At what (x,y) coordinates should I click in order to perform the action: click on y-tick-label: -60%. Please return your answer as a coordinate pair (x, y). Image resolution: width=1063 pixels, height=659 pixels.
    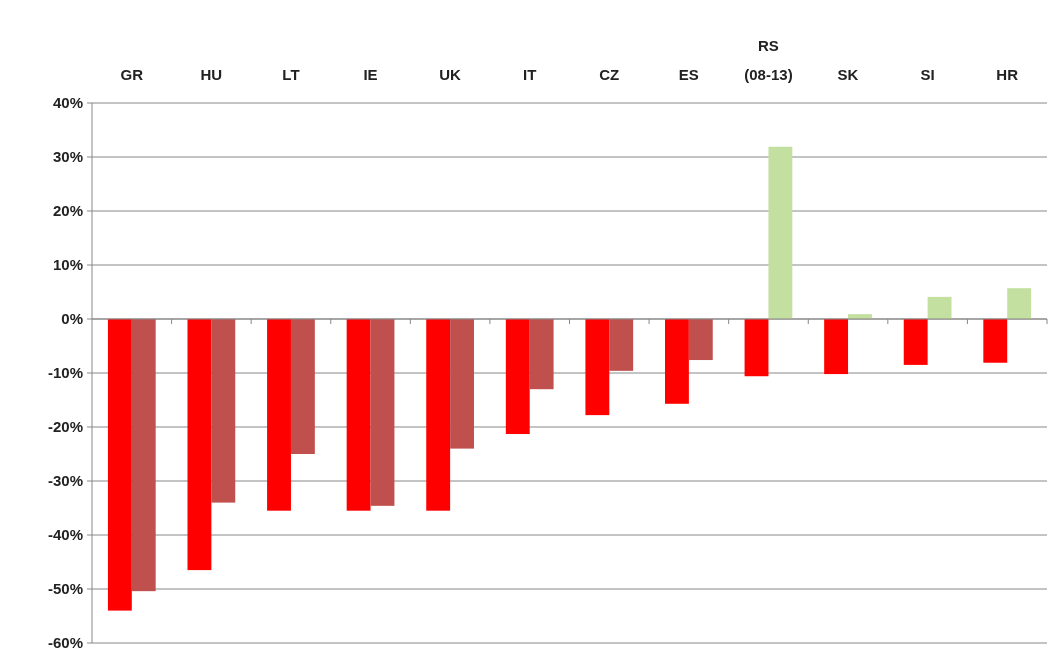
    Looking at the image, I should click on (65, 643).